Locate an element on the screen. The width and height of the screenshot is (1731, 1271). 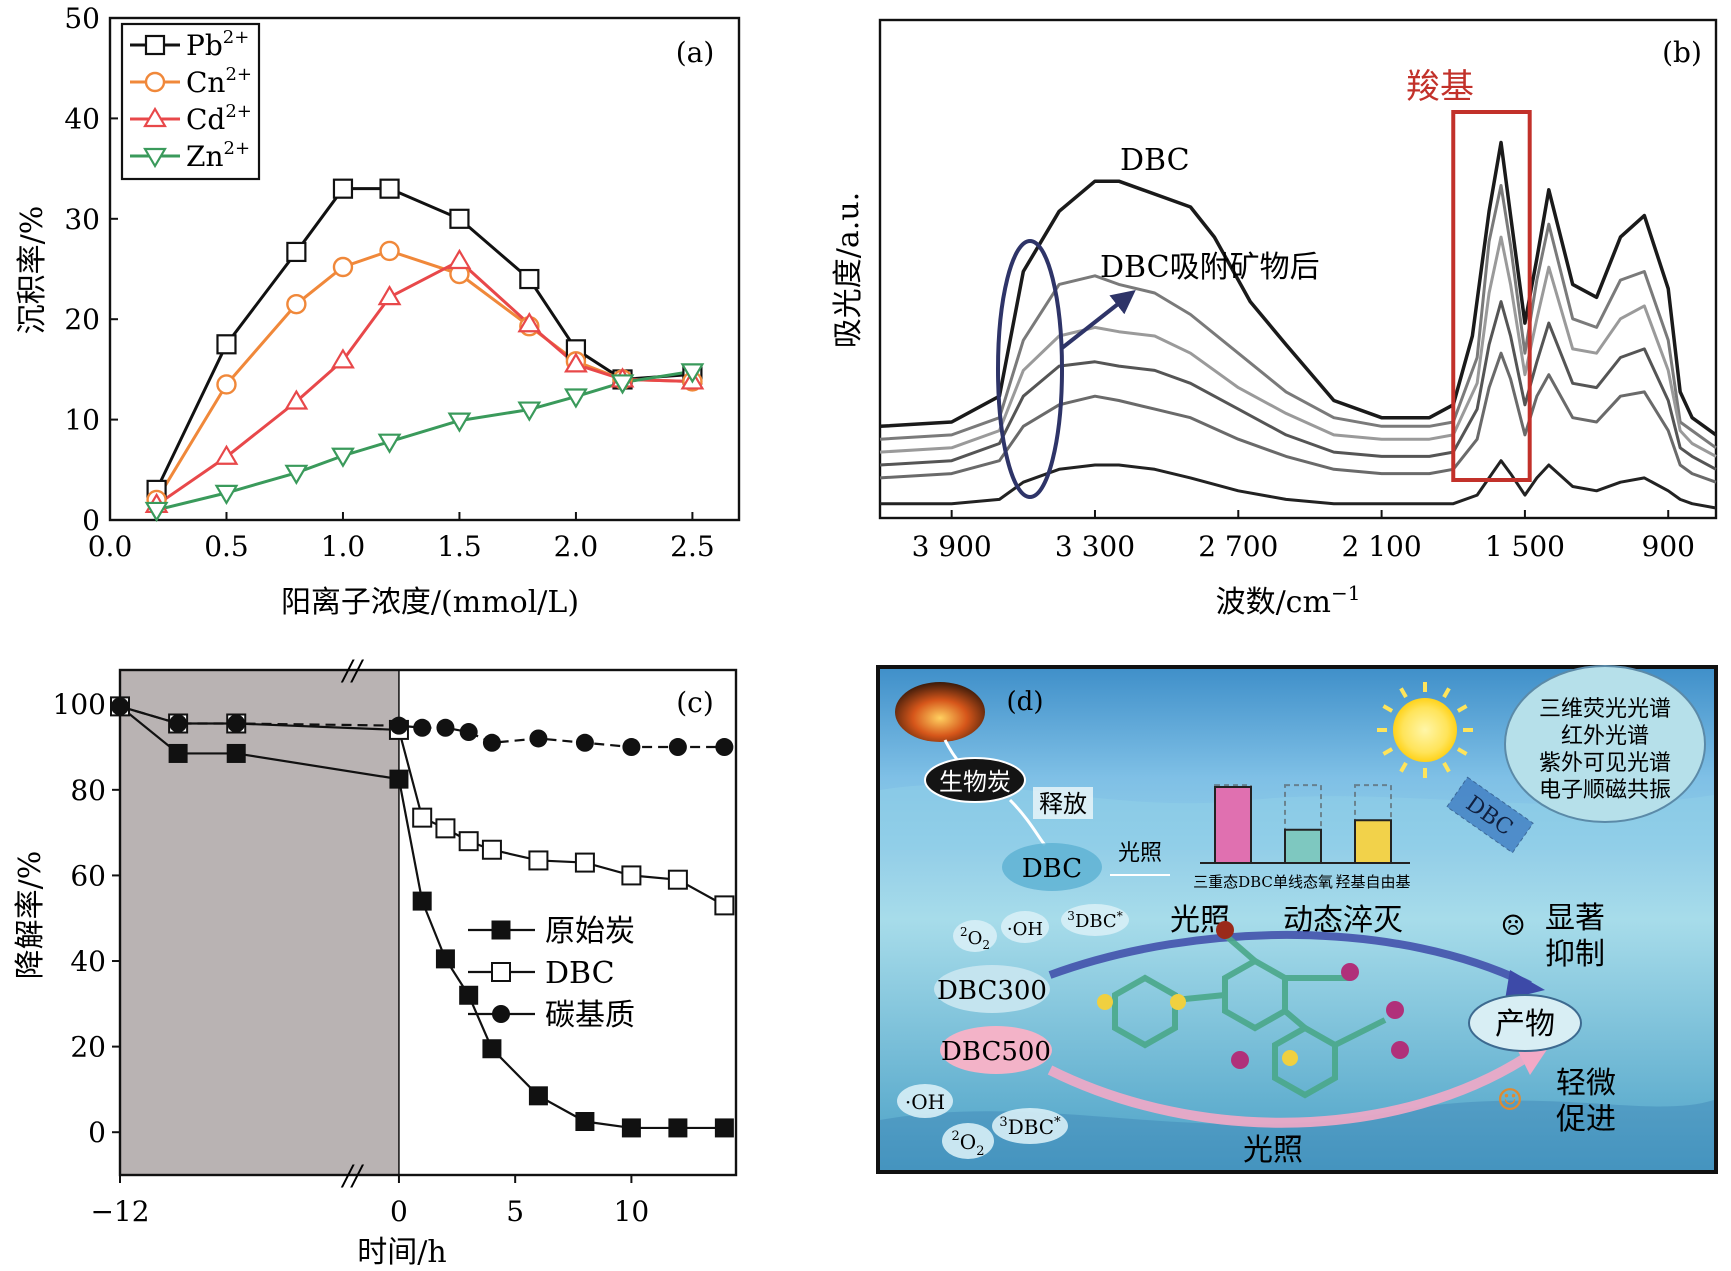
x-tick-label: 0 is located at coordinates (399, 1211).